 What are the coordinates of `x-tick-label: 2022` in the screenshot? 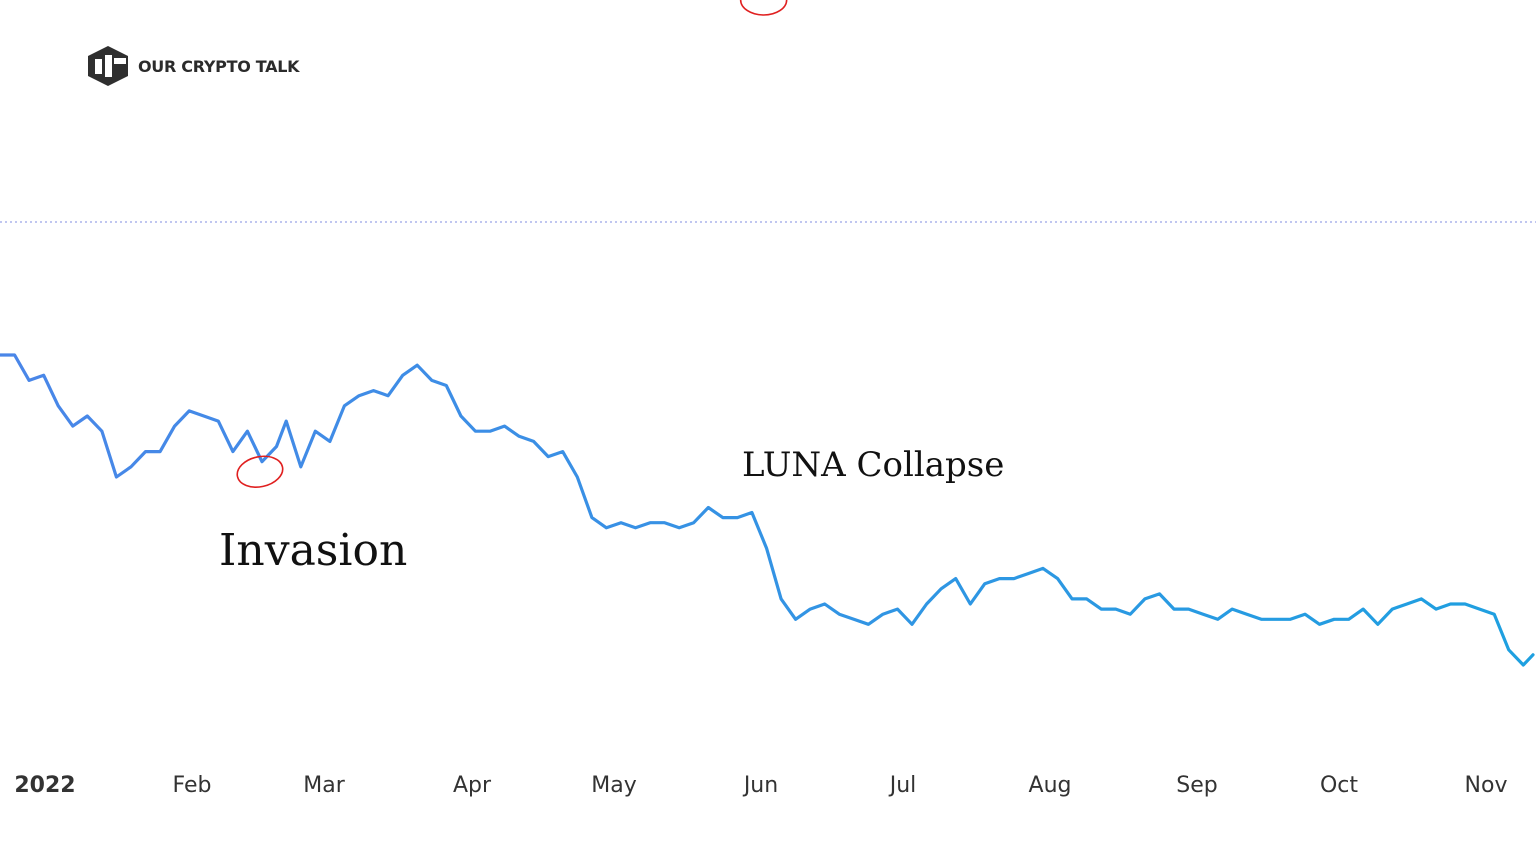 It's located at (44, 785).